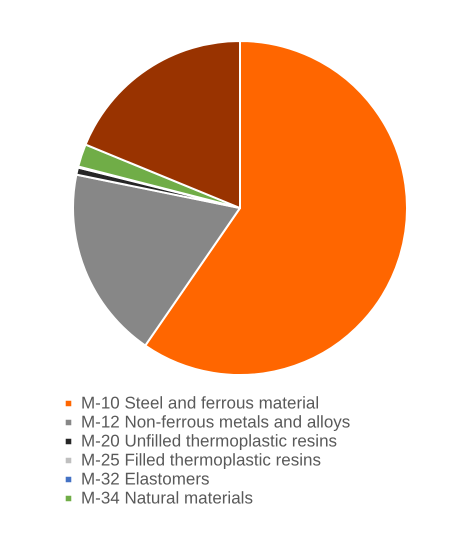 The width and height of the screenshot is (473, 551). What do you see at coordinates (215, 422) in the screenshot?
I see `legend-label: M-12 Non-ferrous metals and alloys` at bounding box center [215, 422].